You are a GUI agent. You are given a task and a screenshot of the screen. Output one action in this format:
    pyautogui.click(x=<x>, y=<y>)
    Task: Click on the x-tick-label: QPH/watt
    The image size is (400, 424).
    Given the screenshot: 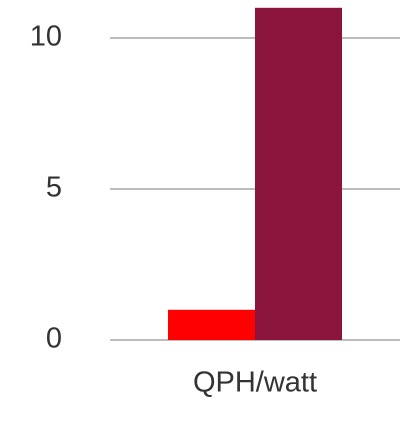 What is the action you would take?
    pyautogui.click(x=255, y=383)
    